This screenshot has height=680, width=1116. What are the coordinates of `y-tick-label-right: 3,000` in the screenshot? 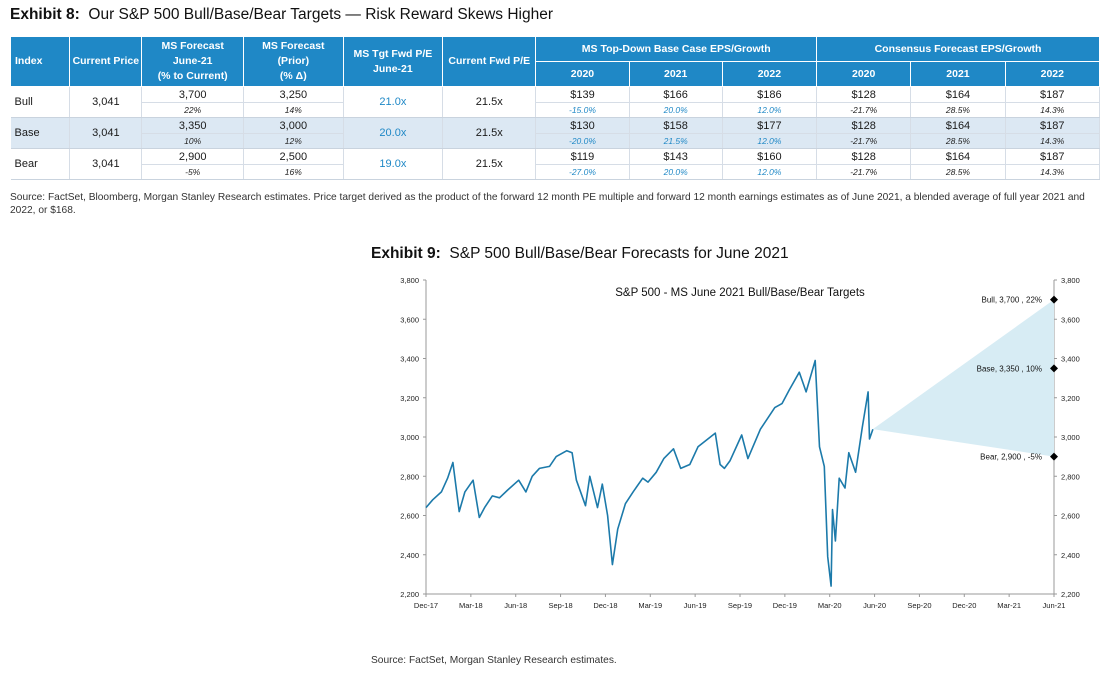 It's located at (1070, 437).